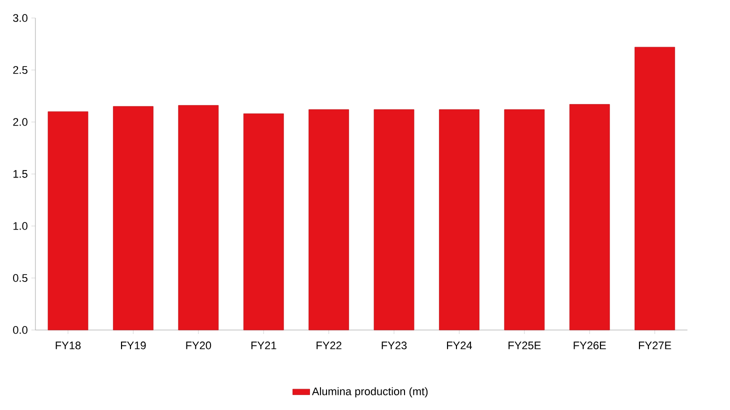 This screenshot has width=730, height=410. What do you see at coordinates (524, 346) in the screenshot?
I see `x-tick-label: FY25E` at bounding box center [524, 346].